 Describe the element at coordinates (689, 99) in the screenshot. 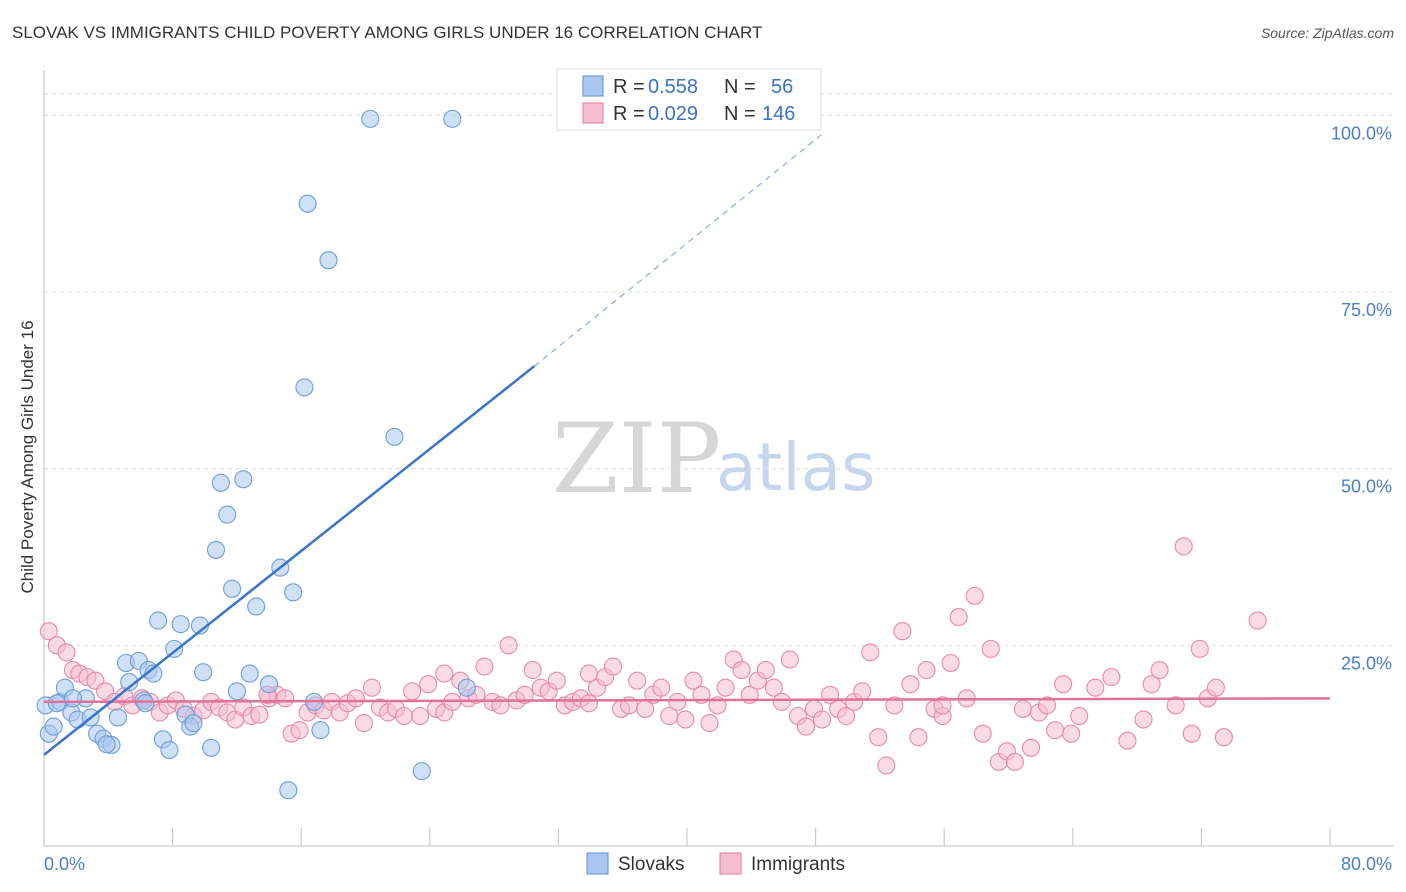

I see `stats-legend: R = 0.558 N = 56 R = 0.029 N = 146` at that location.